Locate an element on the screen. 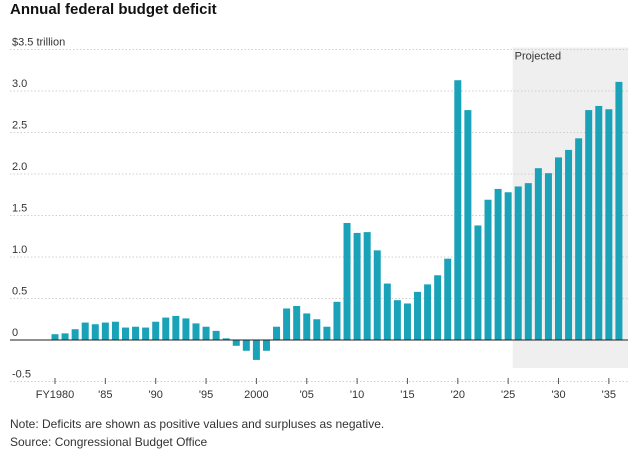  y-tick-label: 1.5 is located at coordinates (19, 209).